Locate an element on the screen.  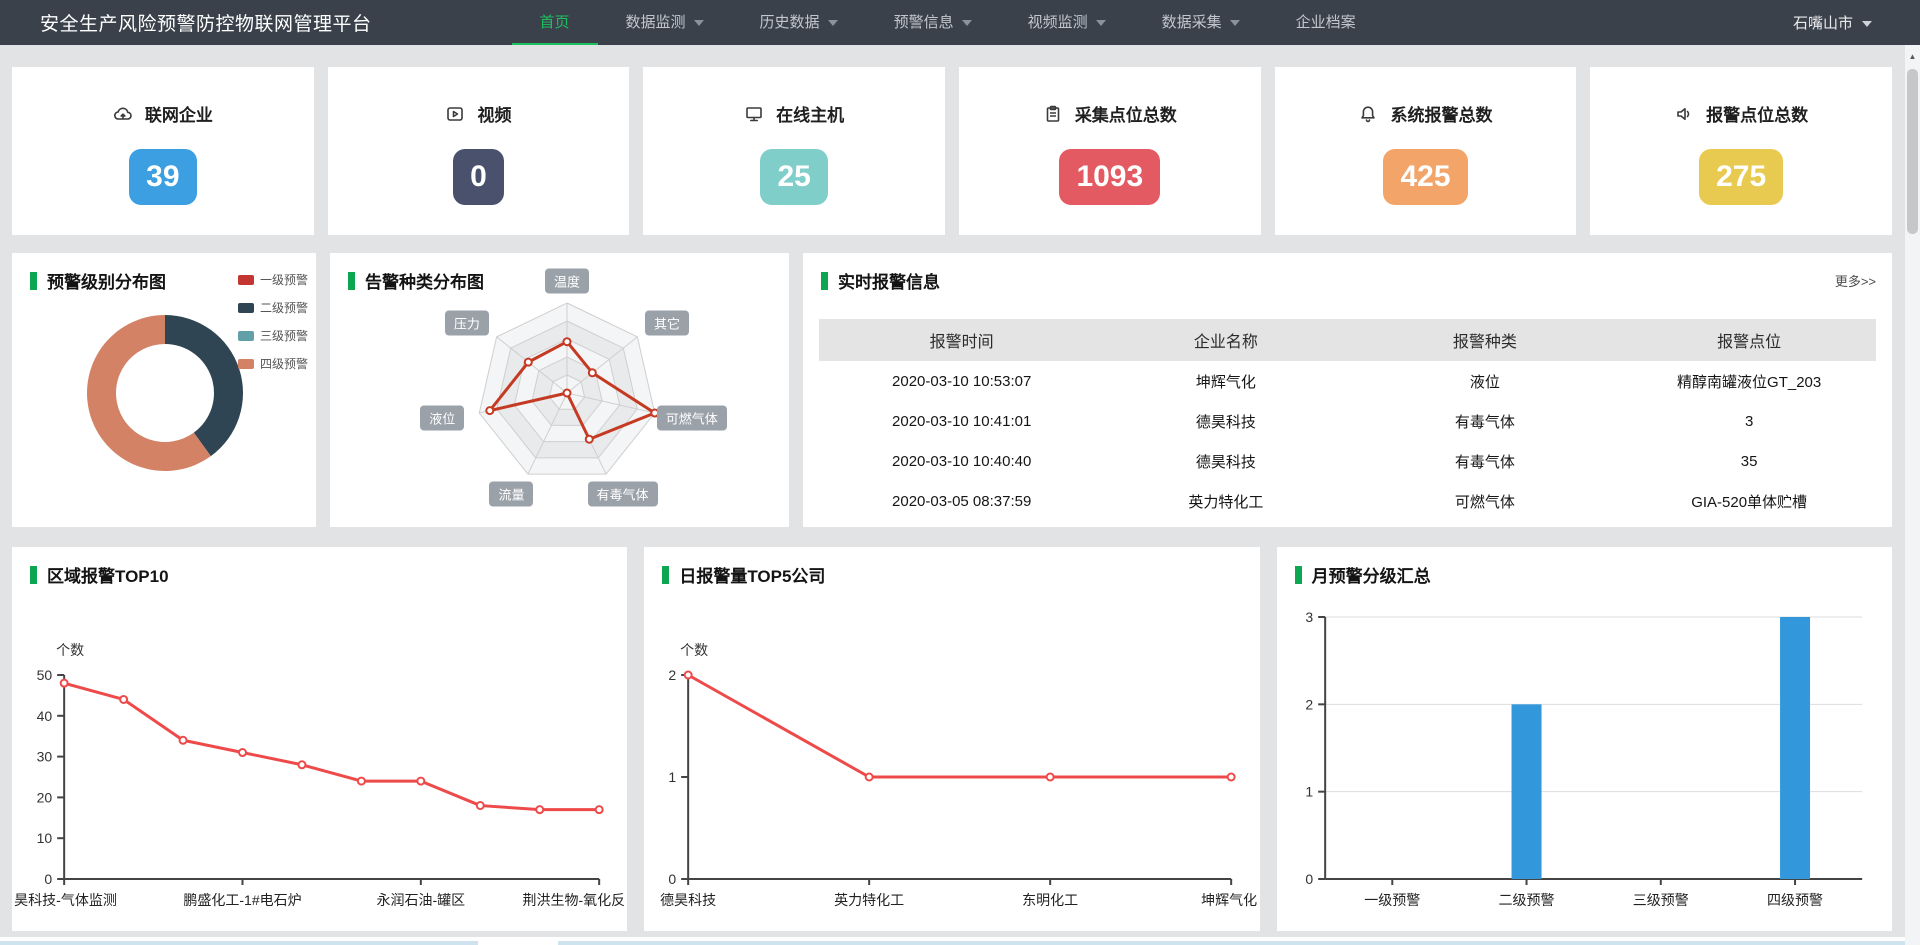
region-selector: 石嘴山市 is located at coordinates (1832, 22).